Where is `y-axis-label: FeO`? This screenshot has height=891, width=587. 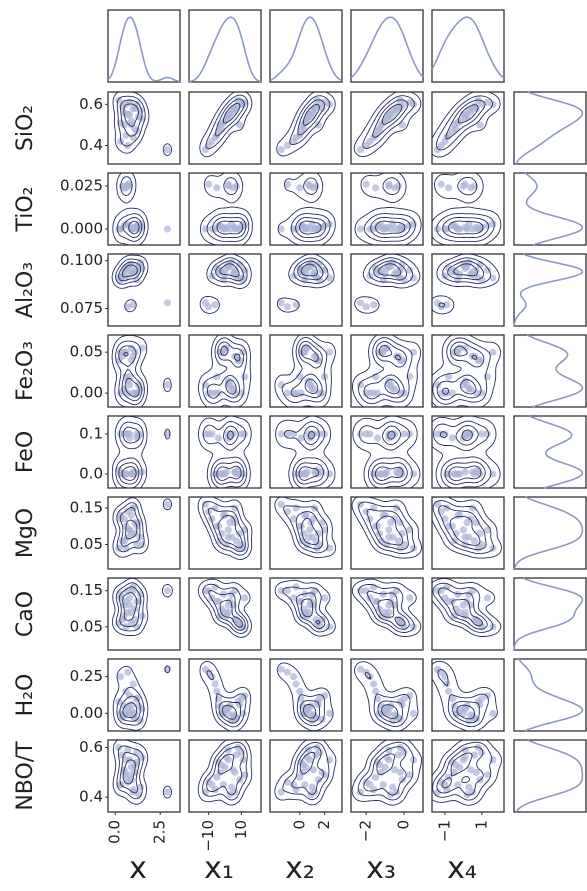 y-axis-label: FeO is located at coordinates (25, 452).